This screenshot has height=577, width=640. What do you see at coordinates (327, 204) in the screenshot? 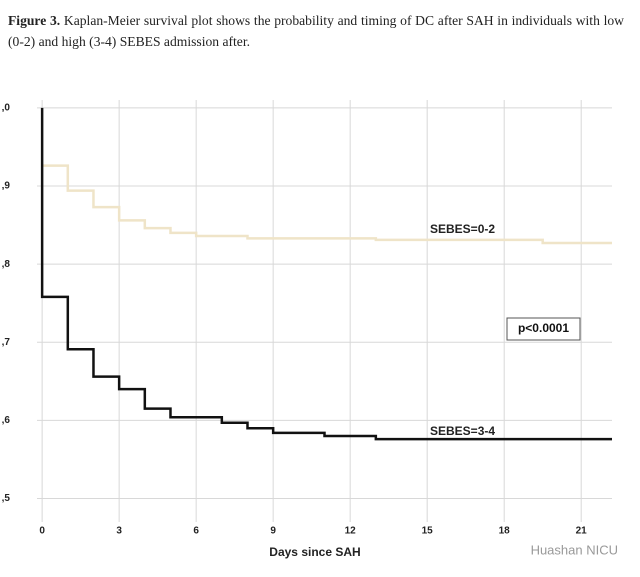
I see `survival-curve` at bounding box center [327, 204].